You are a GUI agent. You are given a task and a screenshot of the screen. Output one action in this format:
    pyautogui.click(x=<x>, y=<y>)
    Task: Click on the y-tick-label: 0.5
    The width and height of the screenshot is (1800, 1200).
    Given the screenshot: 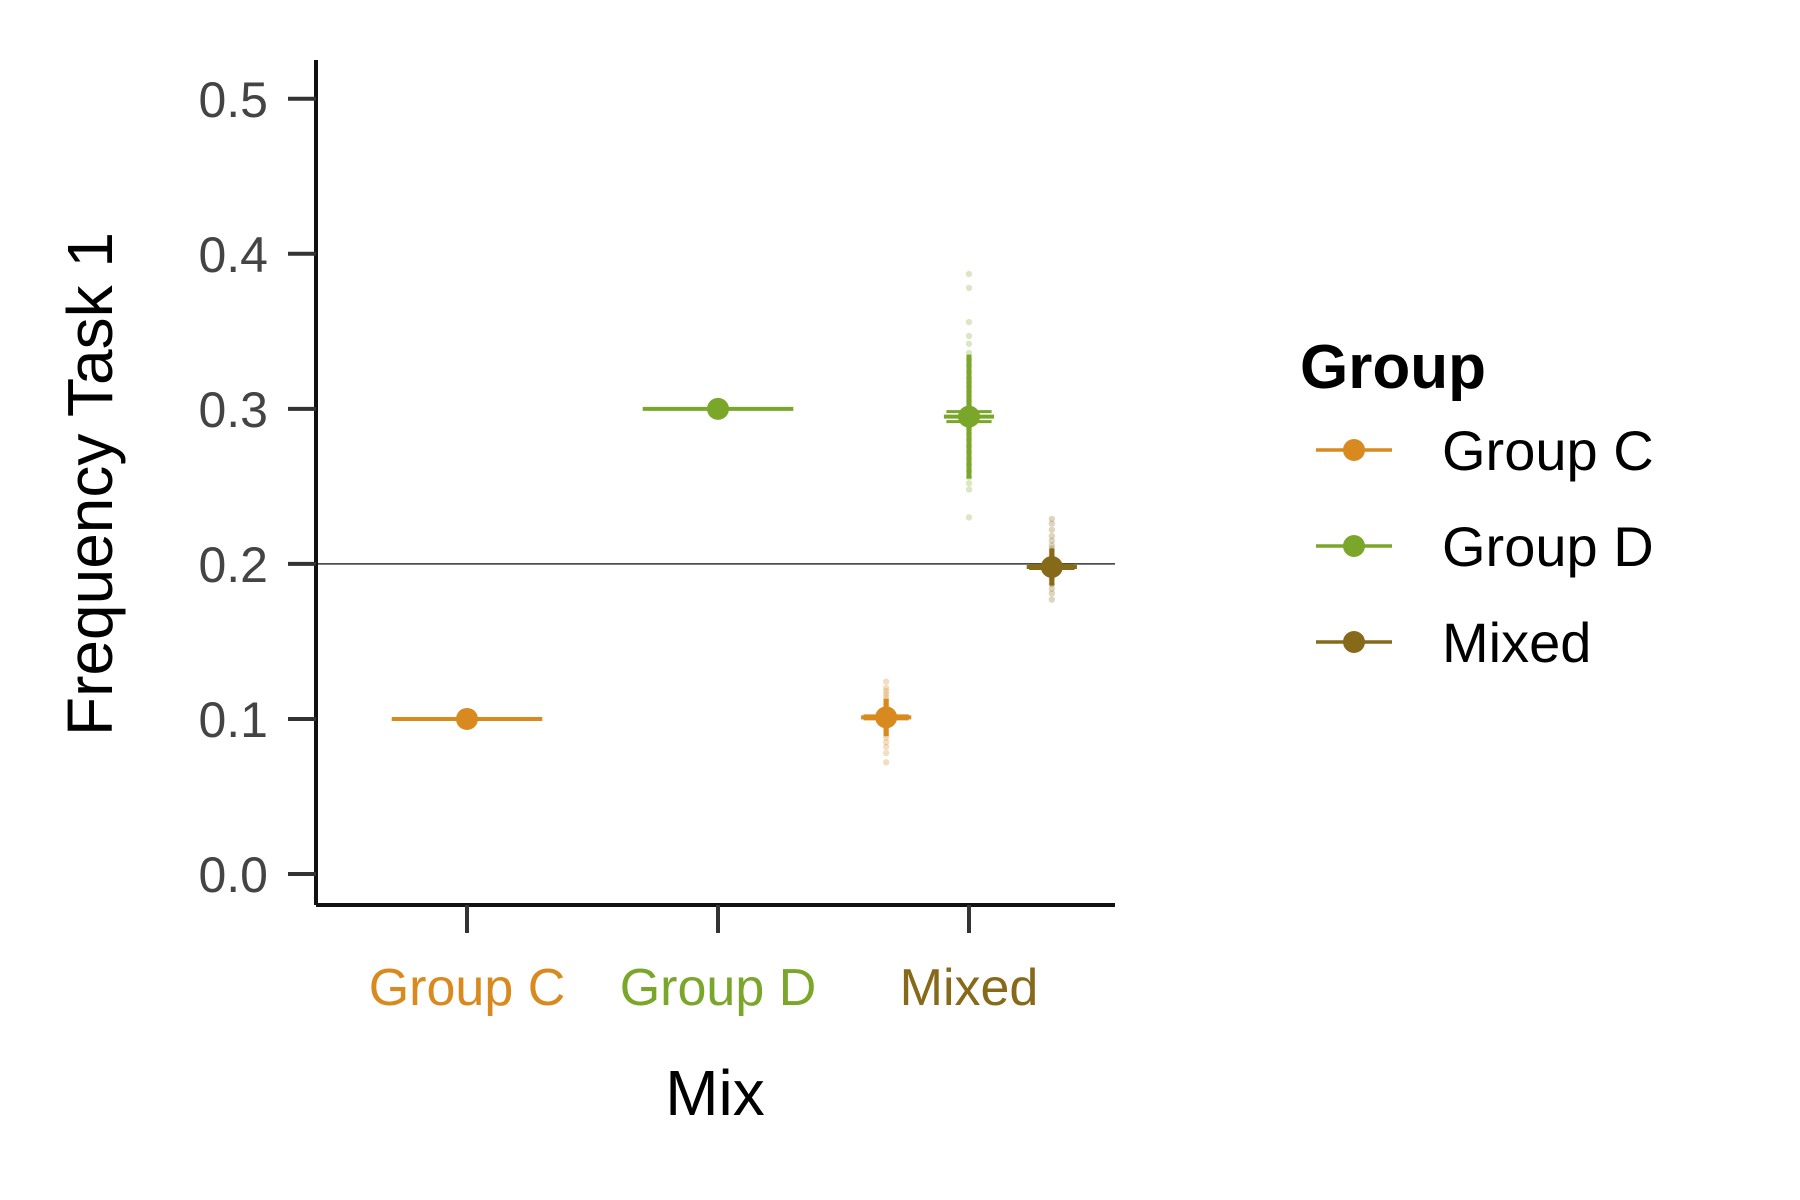 What is the action you would take?
    pyautogui.click(x=233, y=100)
    